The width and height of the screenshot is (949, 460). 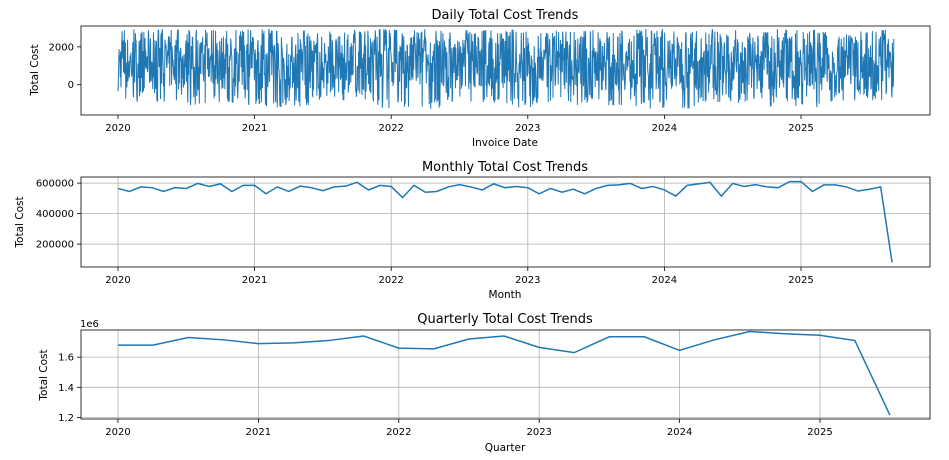 What do you see at coordinates (505, 319) in the screenshot?
I see `quarterly-title: Quarterly Total Cost Trends` at bounding box center [505, 319].